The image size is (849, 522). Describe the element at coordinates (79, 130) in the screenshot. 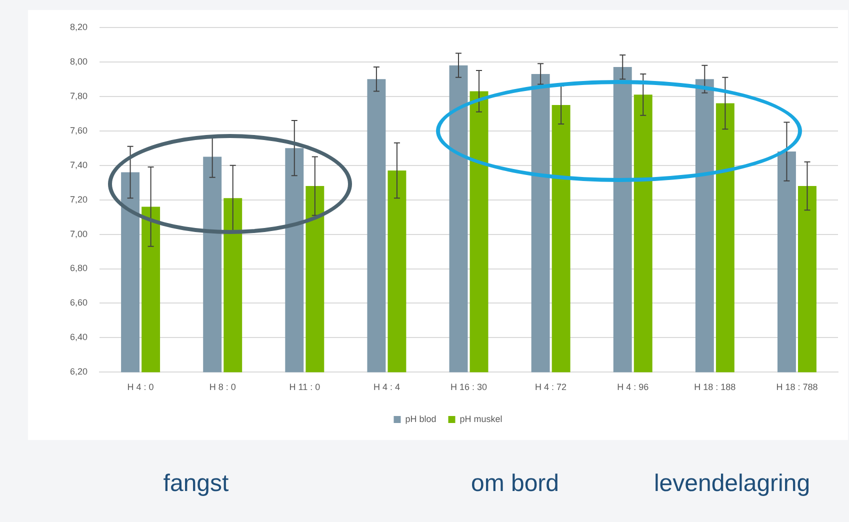

I see `y-tick-label: 7,60` at that location.